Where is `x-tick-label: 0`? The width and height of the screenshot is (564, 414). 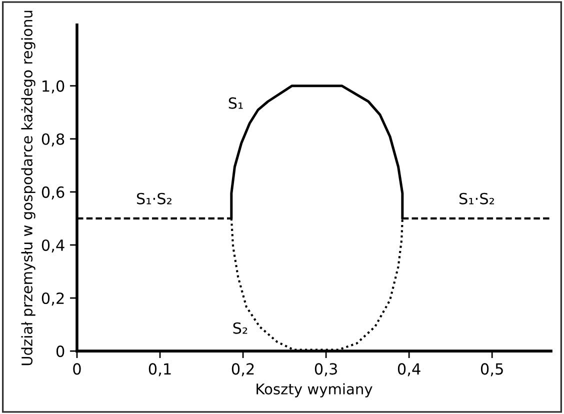
x-tick-label: 0 is located at coordinates (77, 369).